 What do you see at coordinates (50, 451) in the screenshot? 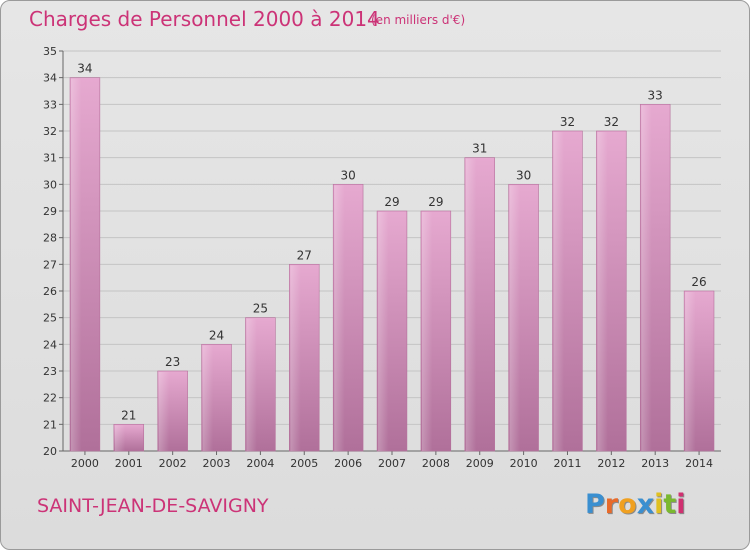
I see `y-tick-label: 20` at bounding box center [50, 451].